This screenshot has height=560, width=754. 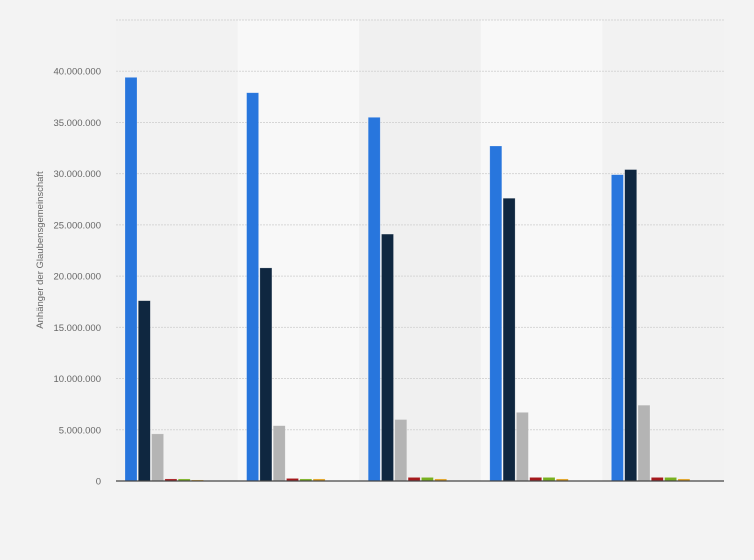 What do you see at coordinates (77, 379) in the screenshot?
I see `y-tick-label: 10.000.000` at bounding box center [77, 379].